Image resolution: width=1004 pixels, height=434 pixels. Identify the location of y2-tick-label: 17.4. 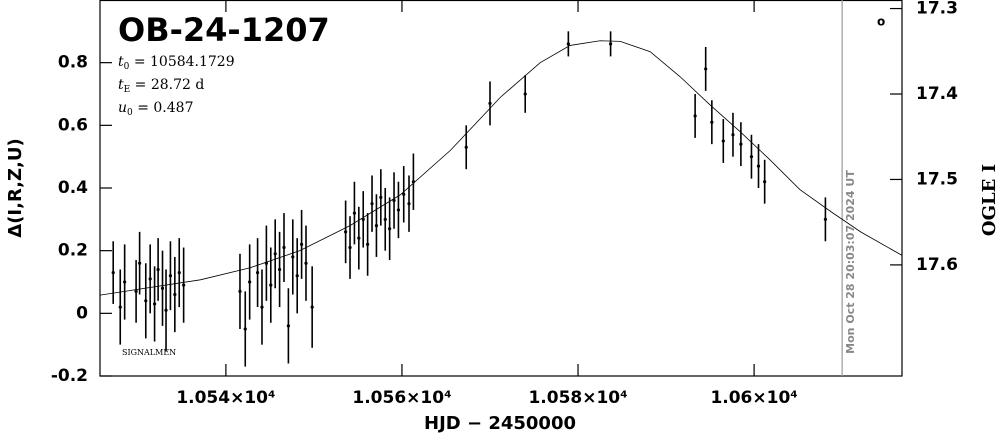
(937, 94).